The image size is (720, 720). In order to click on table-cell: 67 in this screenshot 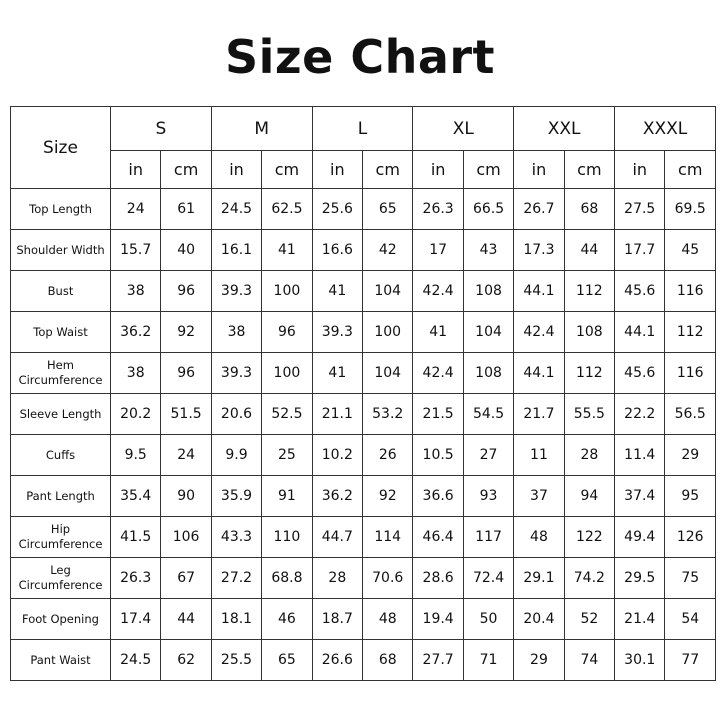, I will do `click(186, 578)`.